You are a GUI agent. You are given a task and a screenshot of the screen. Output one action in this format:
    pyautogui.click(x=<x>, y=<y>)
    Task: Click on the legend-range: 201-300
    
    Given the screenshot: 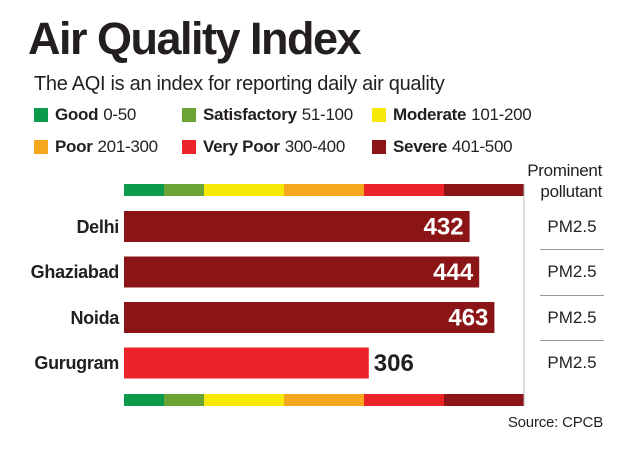 What is the action you would take?
    pyautogui.click(x=128, y=146)
    